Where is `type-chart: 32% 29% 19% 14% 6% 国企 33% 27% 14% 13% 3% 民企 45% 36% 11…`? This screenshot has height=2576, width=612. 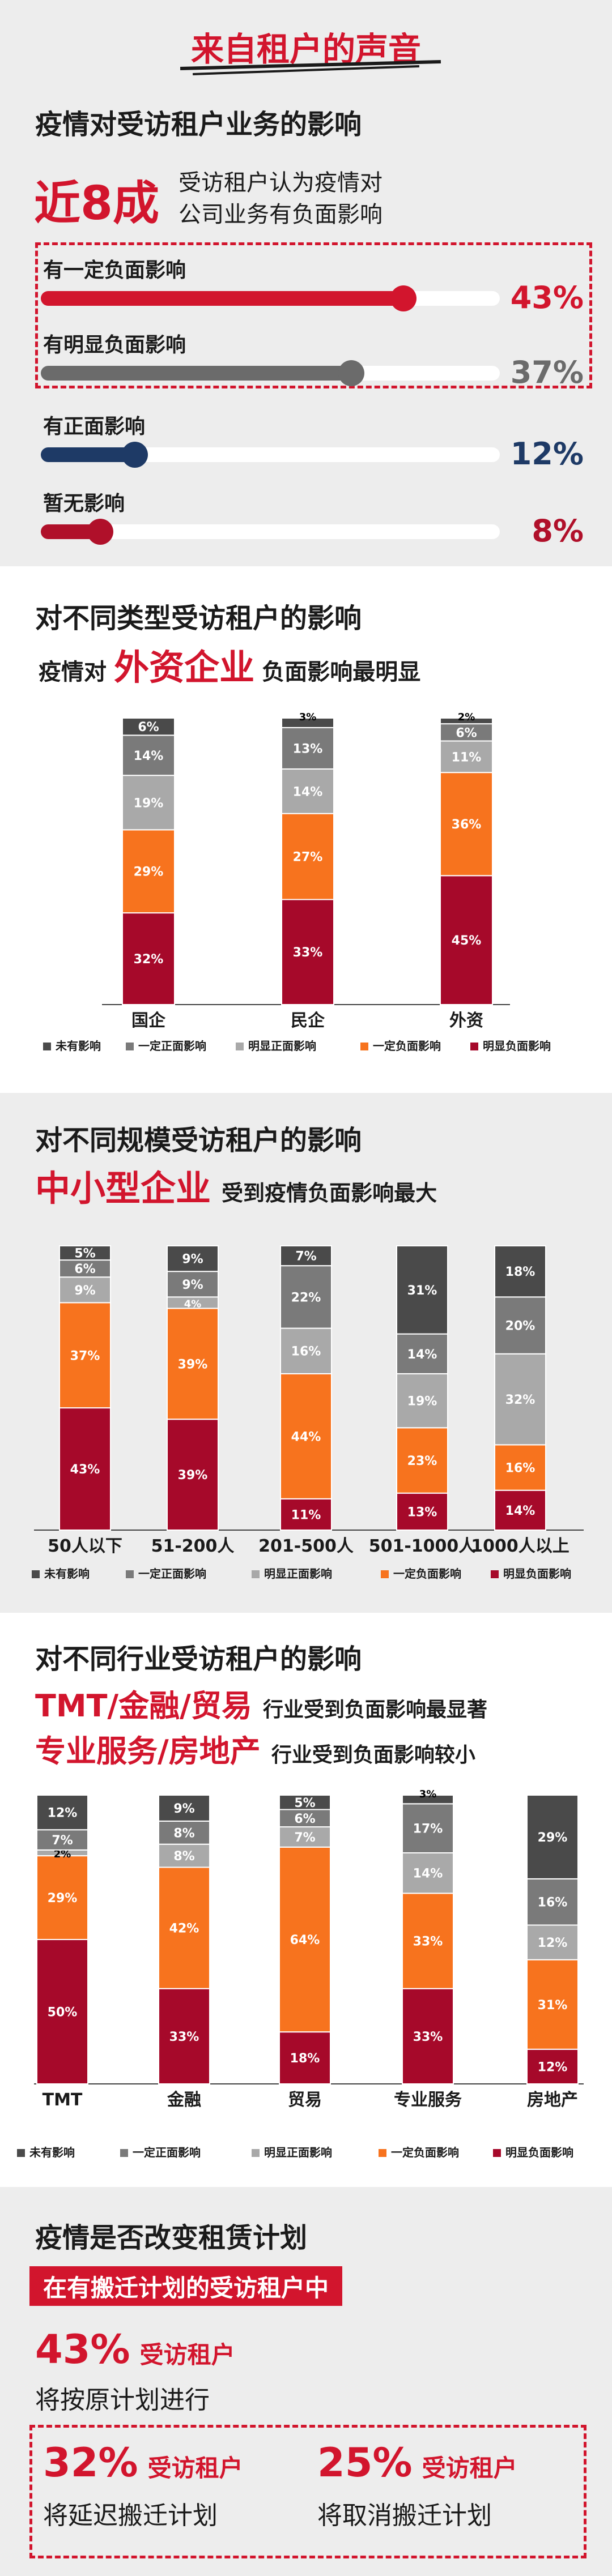 type-chart: 32% 29% 19% 14% 6% 国企 33% 27% 14% 13% 3% 民企 45% 36% 11… is located at coordinates (297, 882).